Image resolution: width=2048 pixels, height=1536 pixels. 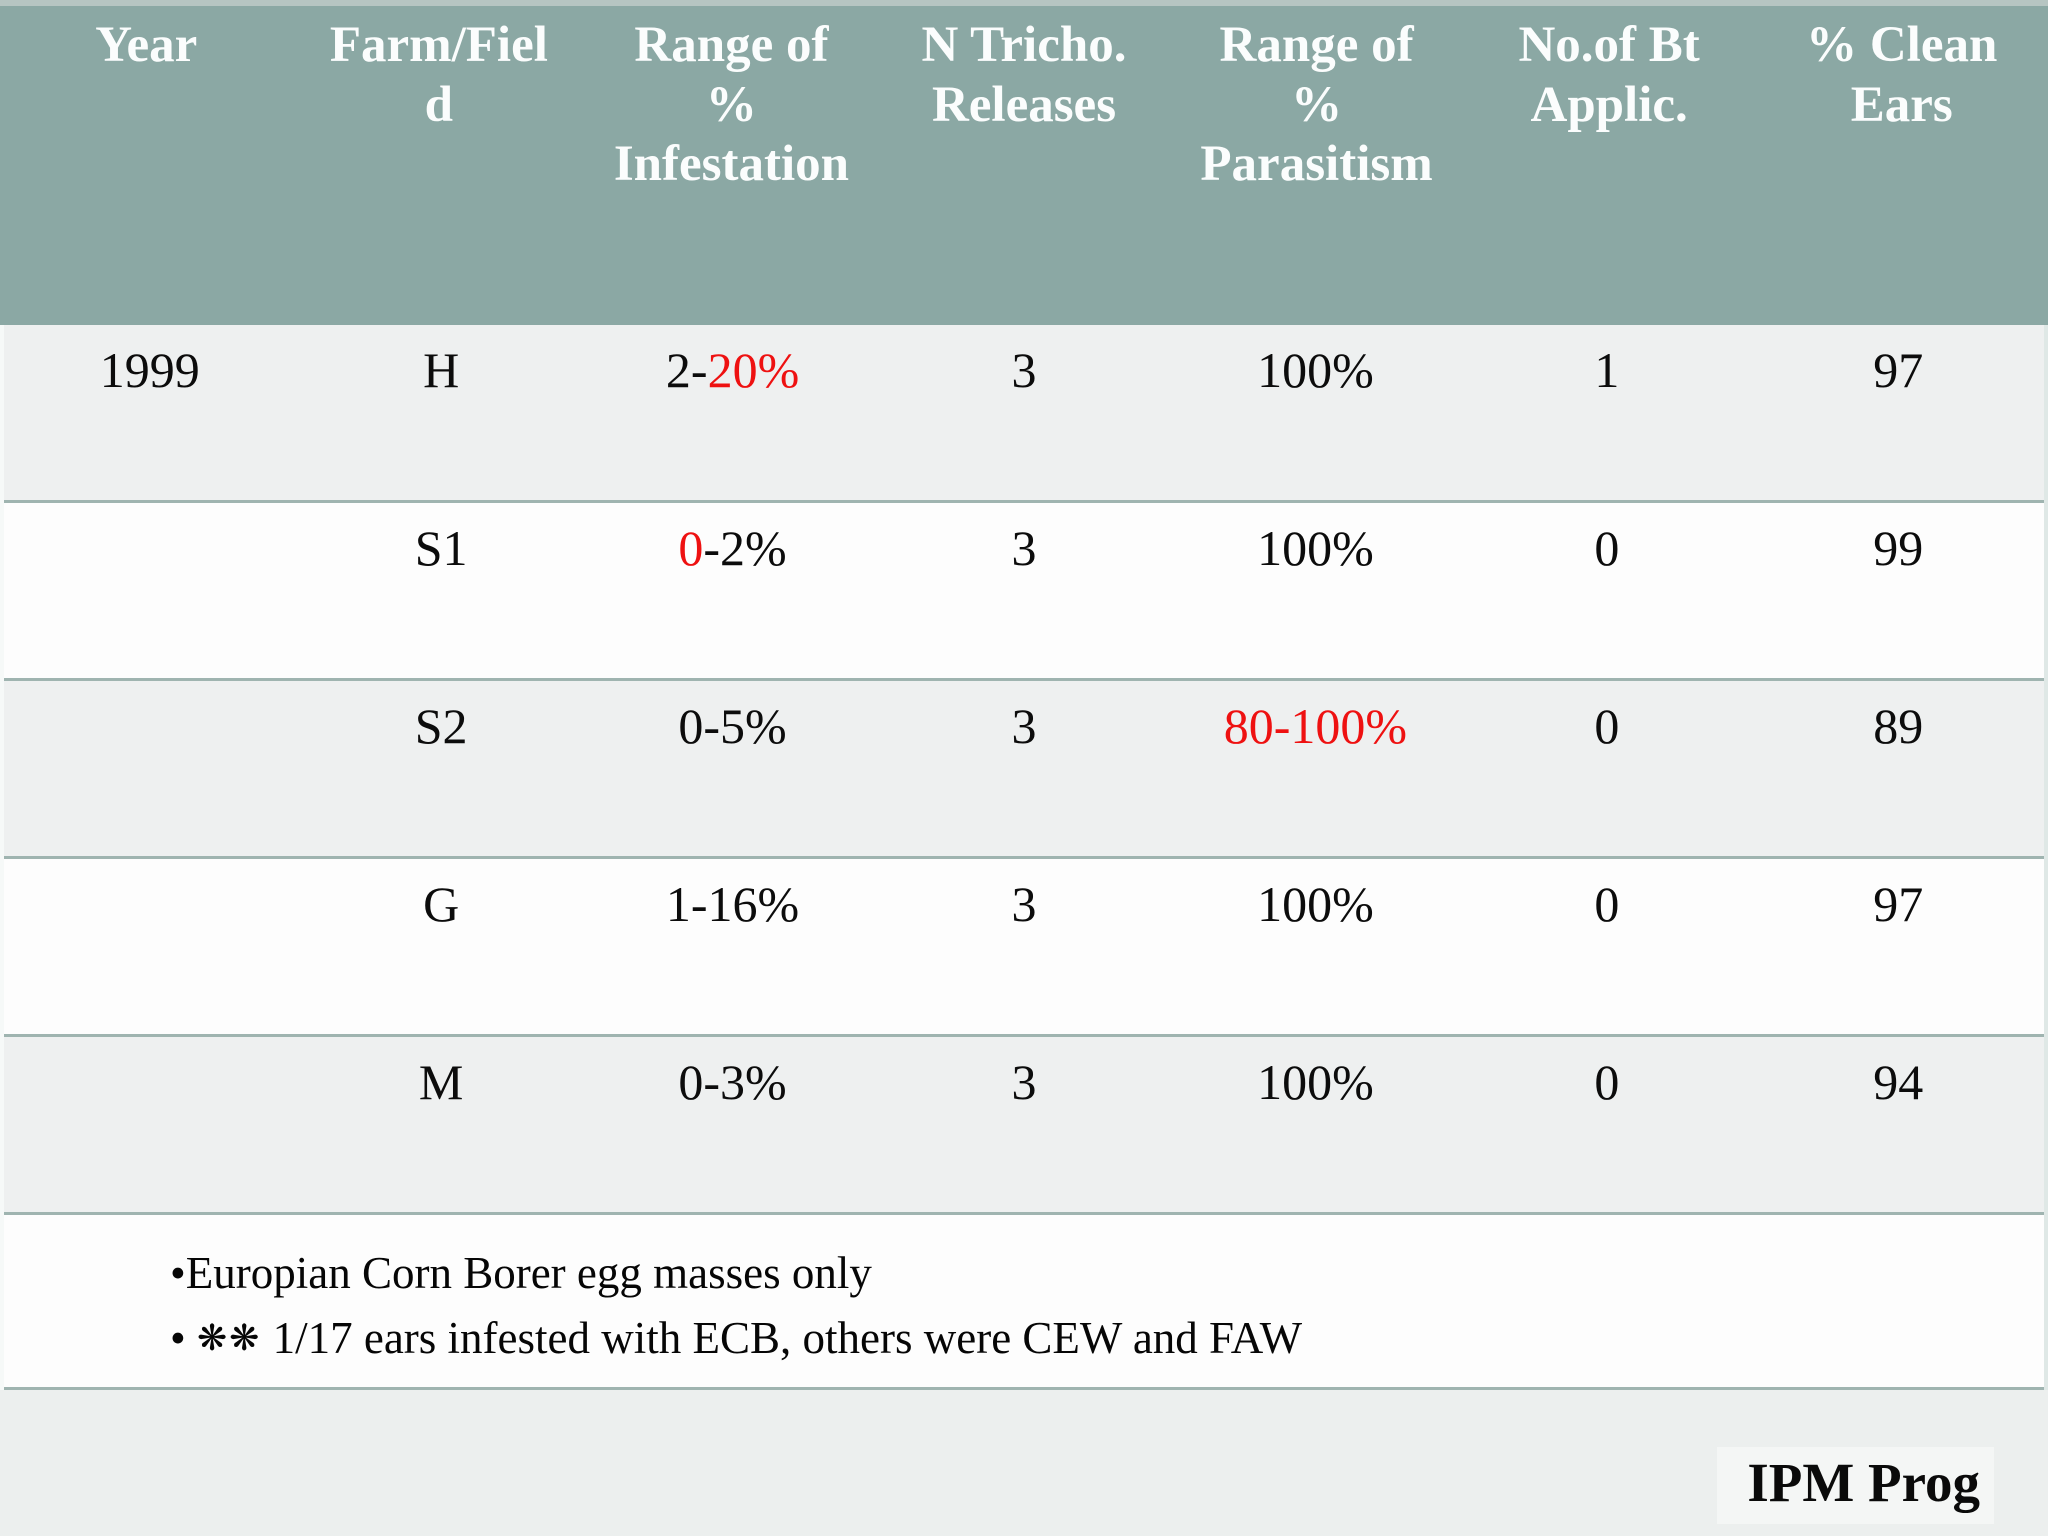 What do you see at coordinates (753, 370) in the screenshot?
I see `highlighted-value: 20%` at bounding box center [753, 370].